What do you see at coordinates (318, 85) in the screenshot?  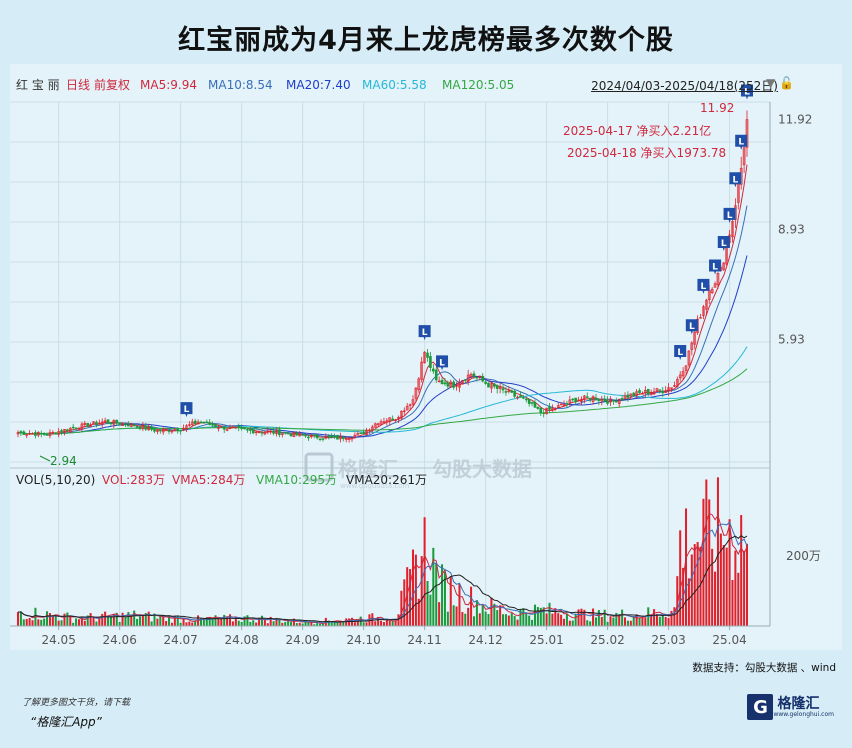 I see `legend-ma20: MA20:7.40` at bounding box center [318, 85].